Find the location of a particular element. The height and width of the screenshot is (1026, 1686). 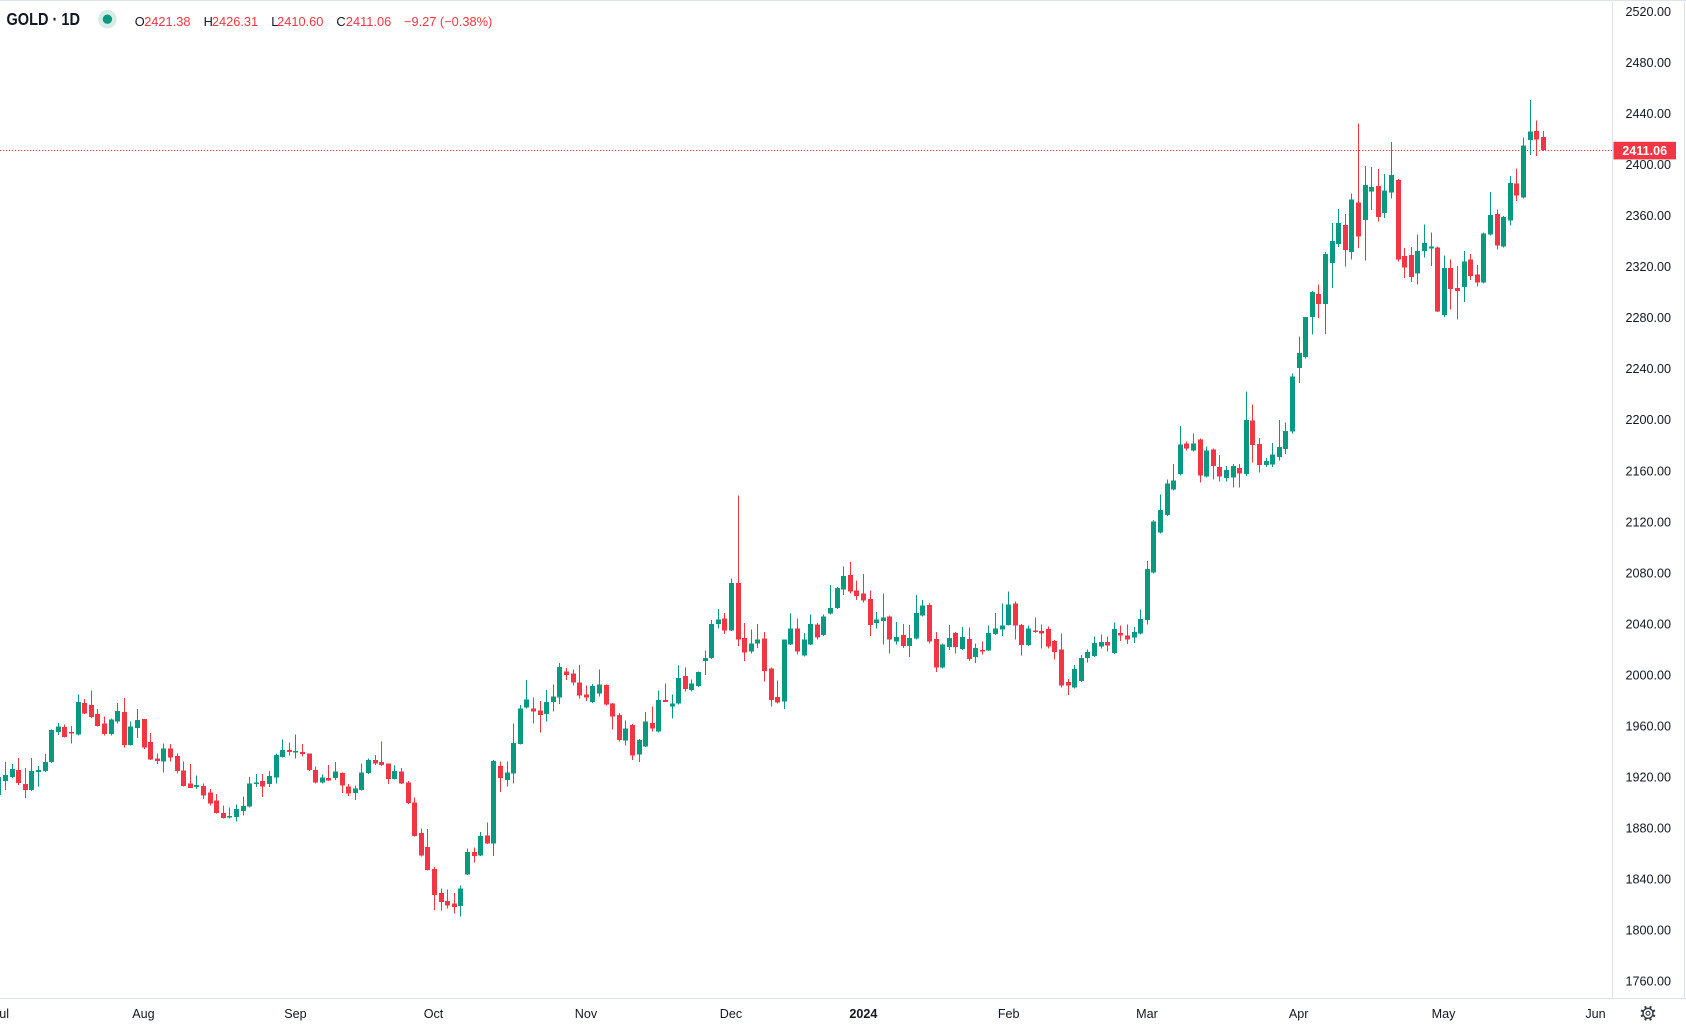

svg-text: May is located at coordinates (1444, 1014).